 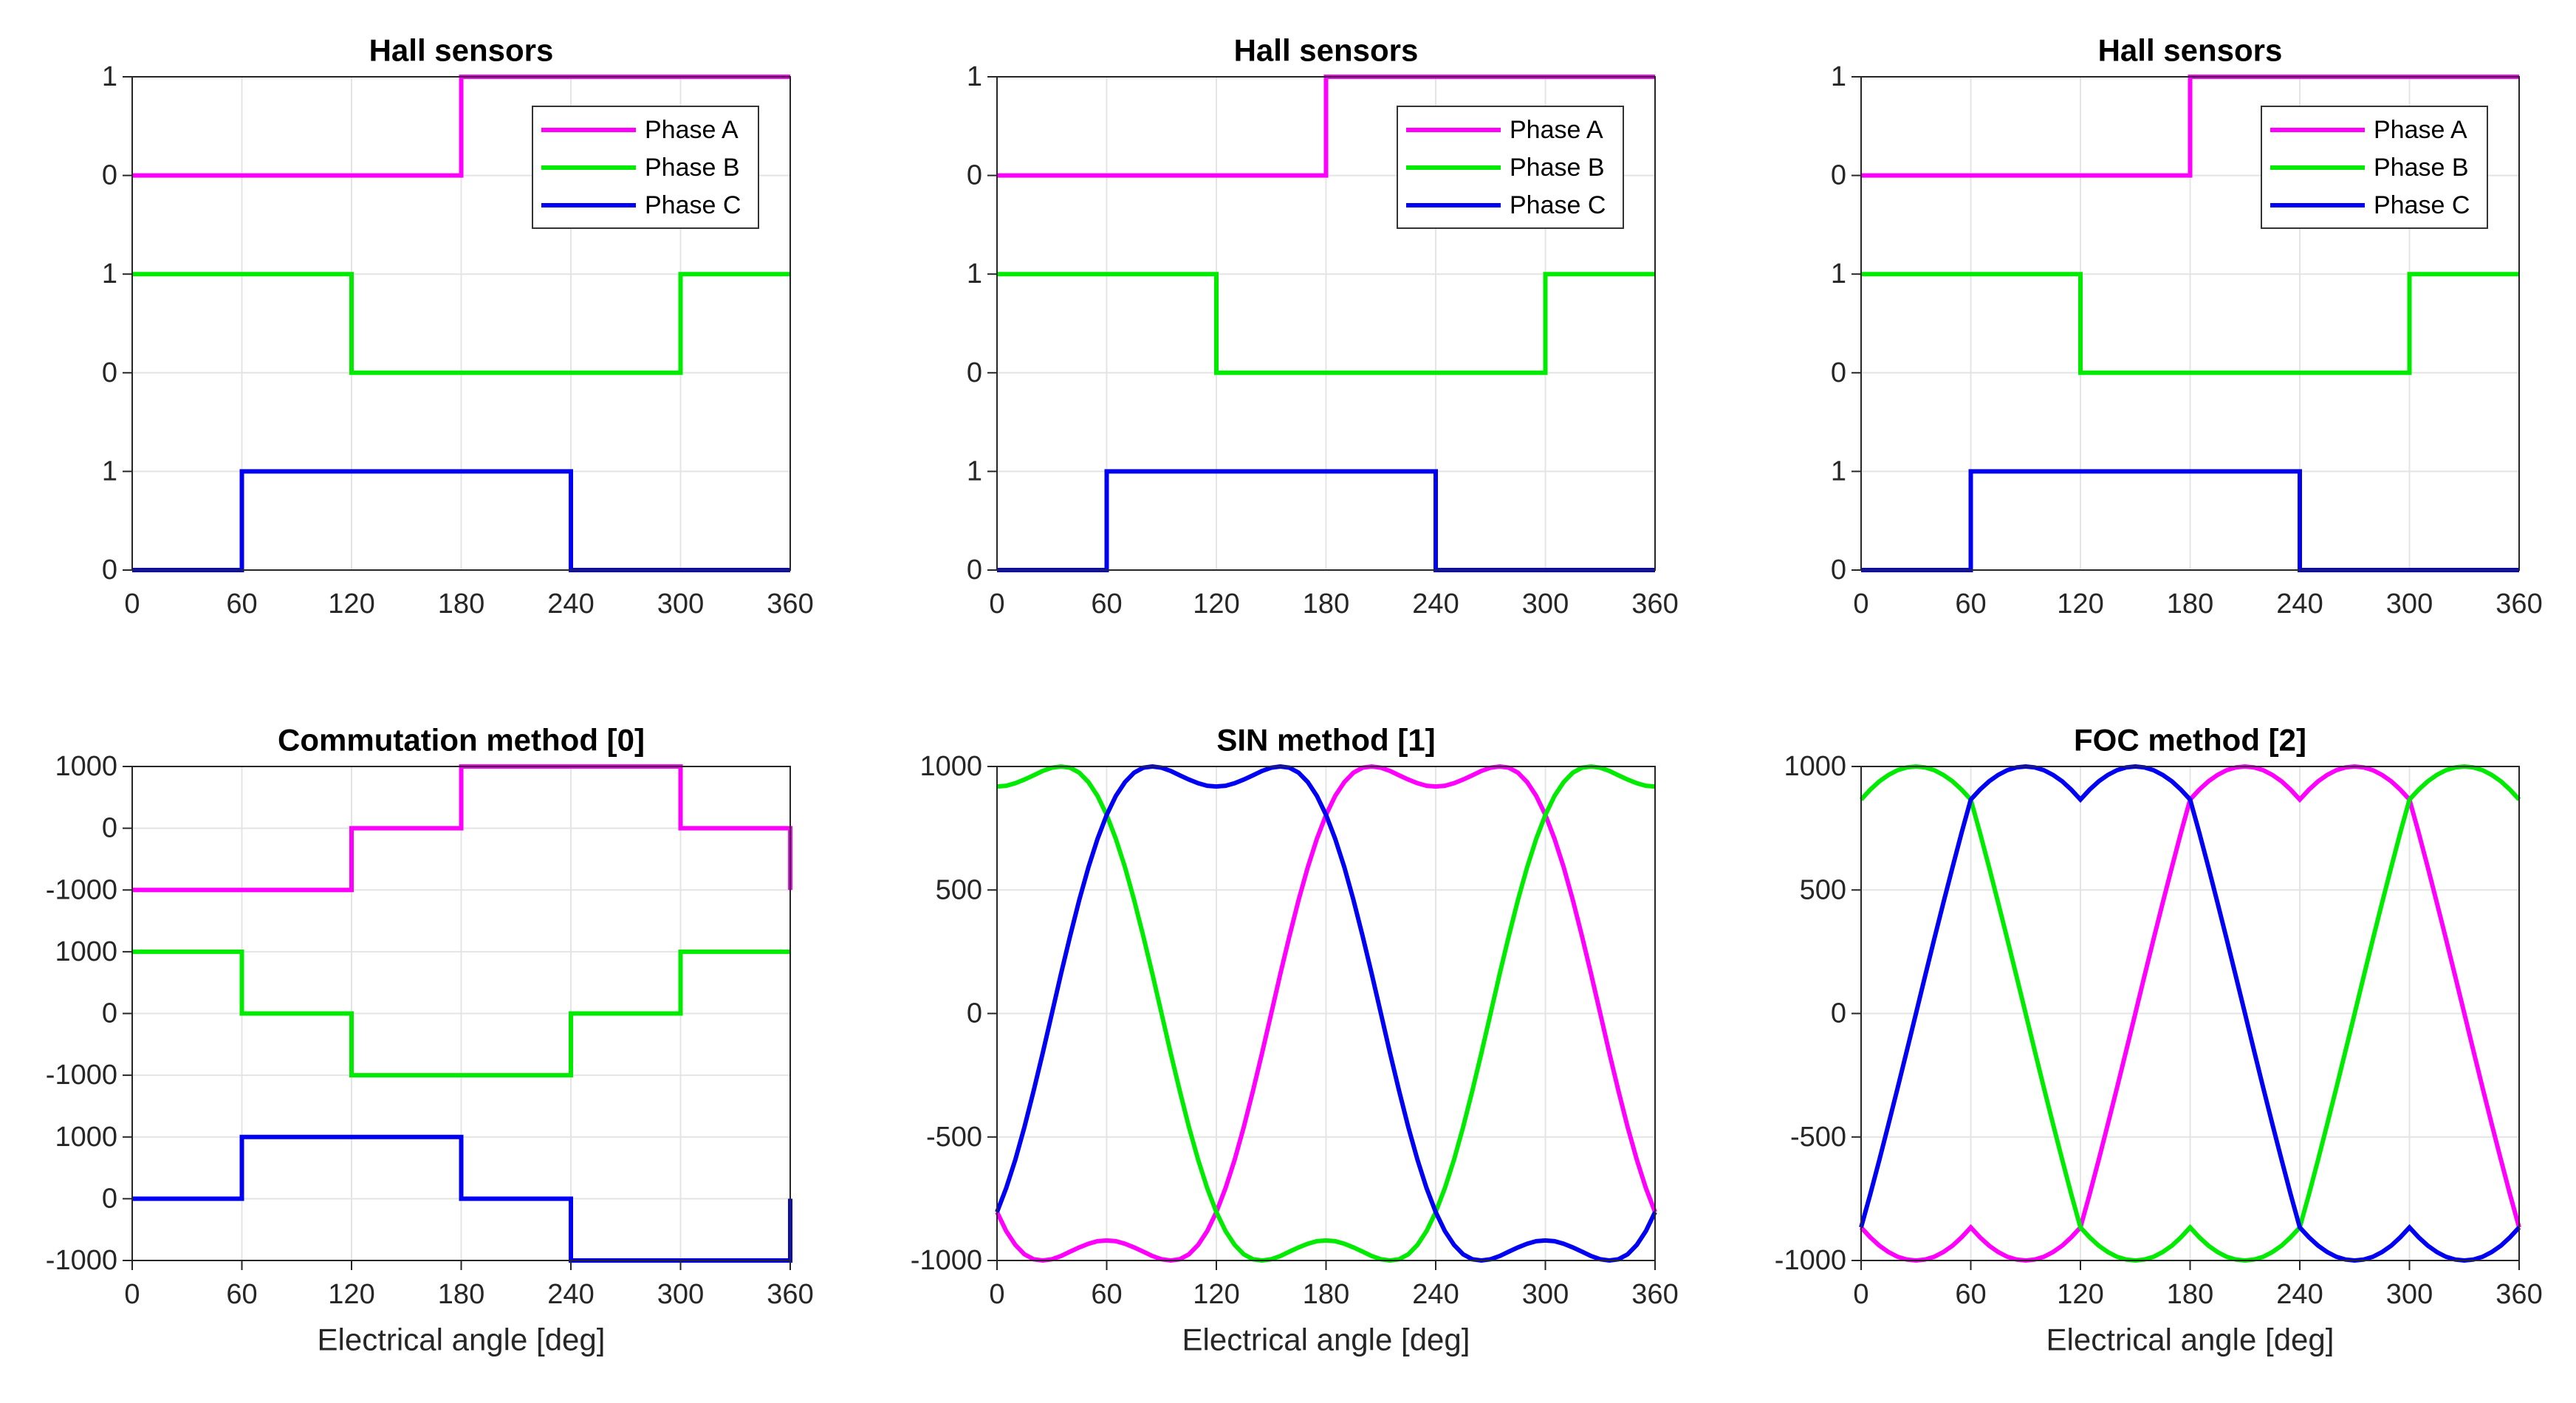 What do you see at coordinates (2190, 740) in the screenshot?
I see `chart-title: FOC method [2]` at bounding box center [2190, 740].